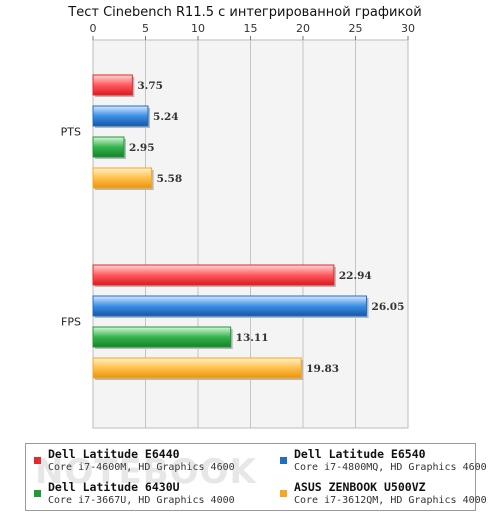  What do you see at coordinates (390, 467) in the screenshot?
I see `legend-series-detail: Core i7-4800MQ, HD Graphics 4600` at bounding box center [390, 467].